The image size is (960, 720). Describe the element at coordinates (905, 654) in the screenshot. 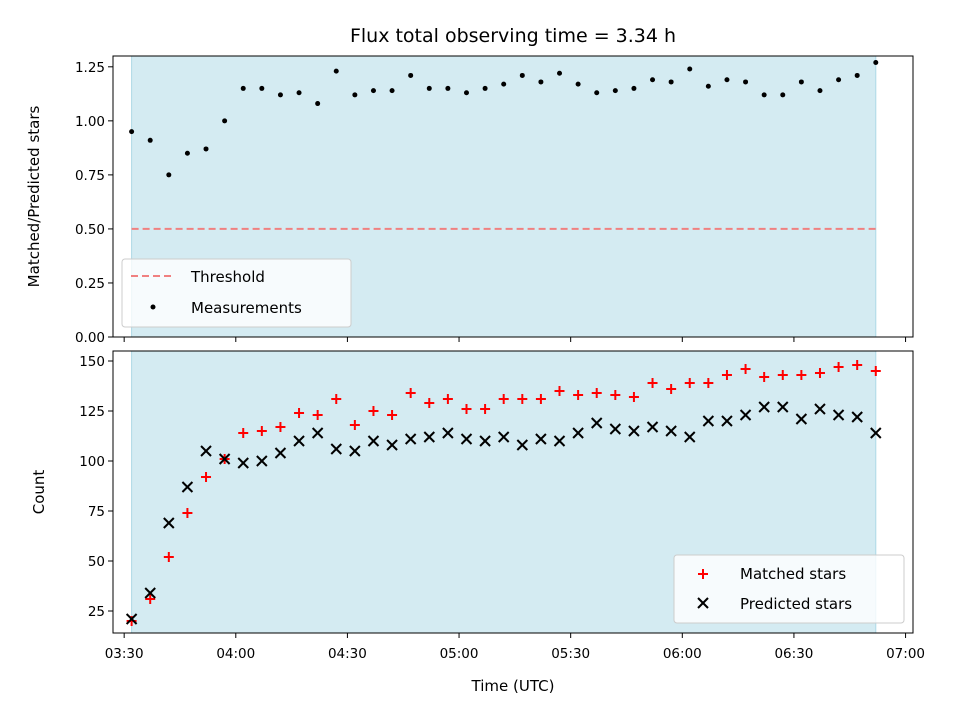

I see `x-tick-label: 07:00` at that location.